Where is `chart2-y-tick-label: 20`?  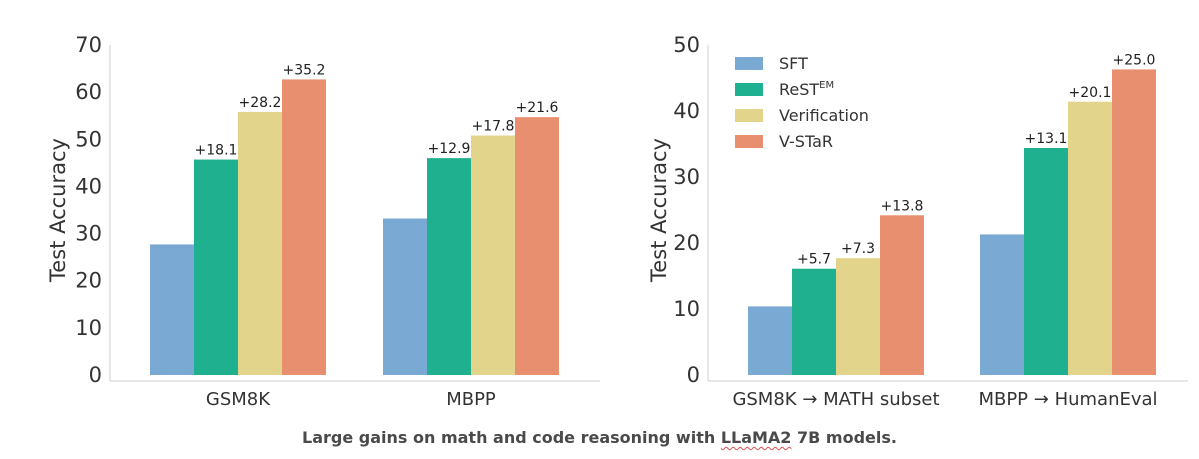
chart2-y-tick-label: 20 is located at coordinates (686, 243).